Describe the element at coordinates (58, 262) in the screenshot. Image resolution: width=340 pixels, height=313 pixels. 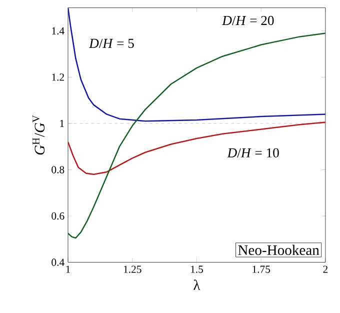
I see `y-tick-label: 0.4` at that location.